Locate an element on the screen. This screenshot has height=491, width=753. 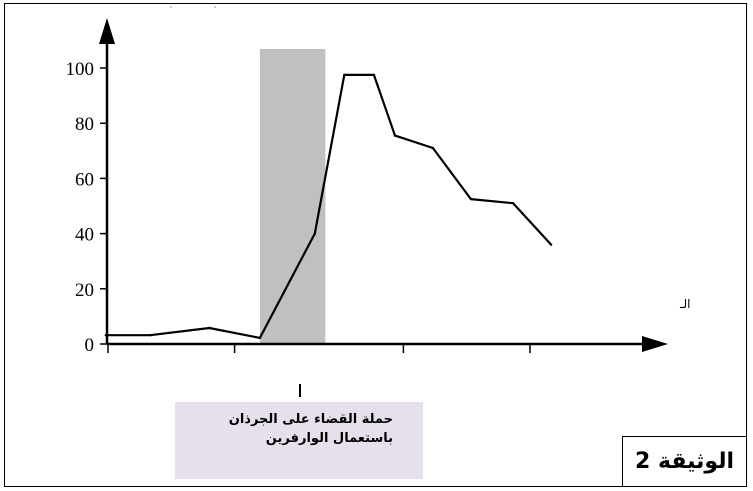
y-axis-arrow is located at coordinates (107, 31).